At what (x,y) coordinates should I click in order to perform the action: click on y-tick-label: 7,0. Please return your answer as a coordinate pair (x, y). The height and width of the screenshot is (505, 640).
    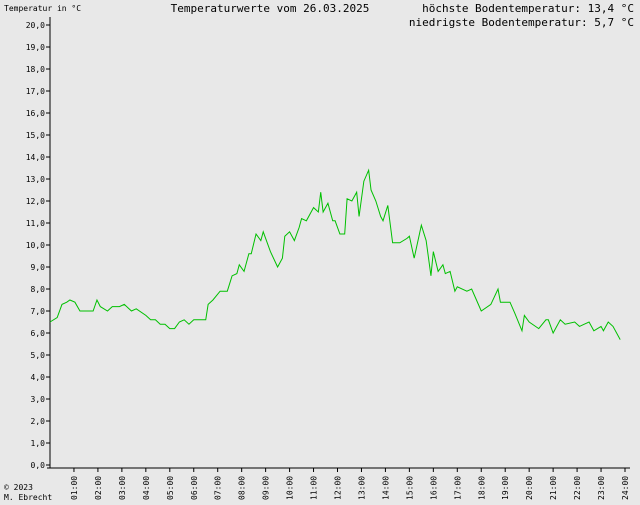
    Looking at the image, I should click on (38, 311).